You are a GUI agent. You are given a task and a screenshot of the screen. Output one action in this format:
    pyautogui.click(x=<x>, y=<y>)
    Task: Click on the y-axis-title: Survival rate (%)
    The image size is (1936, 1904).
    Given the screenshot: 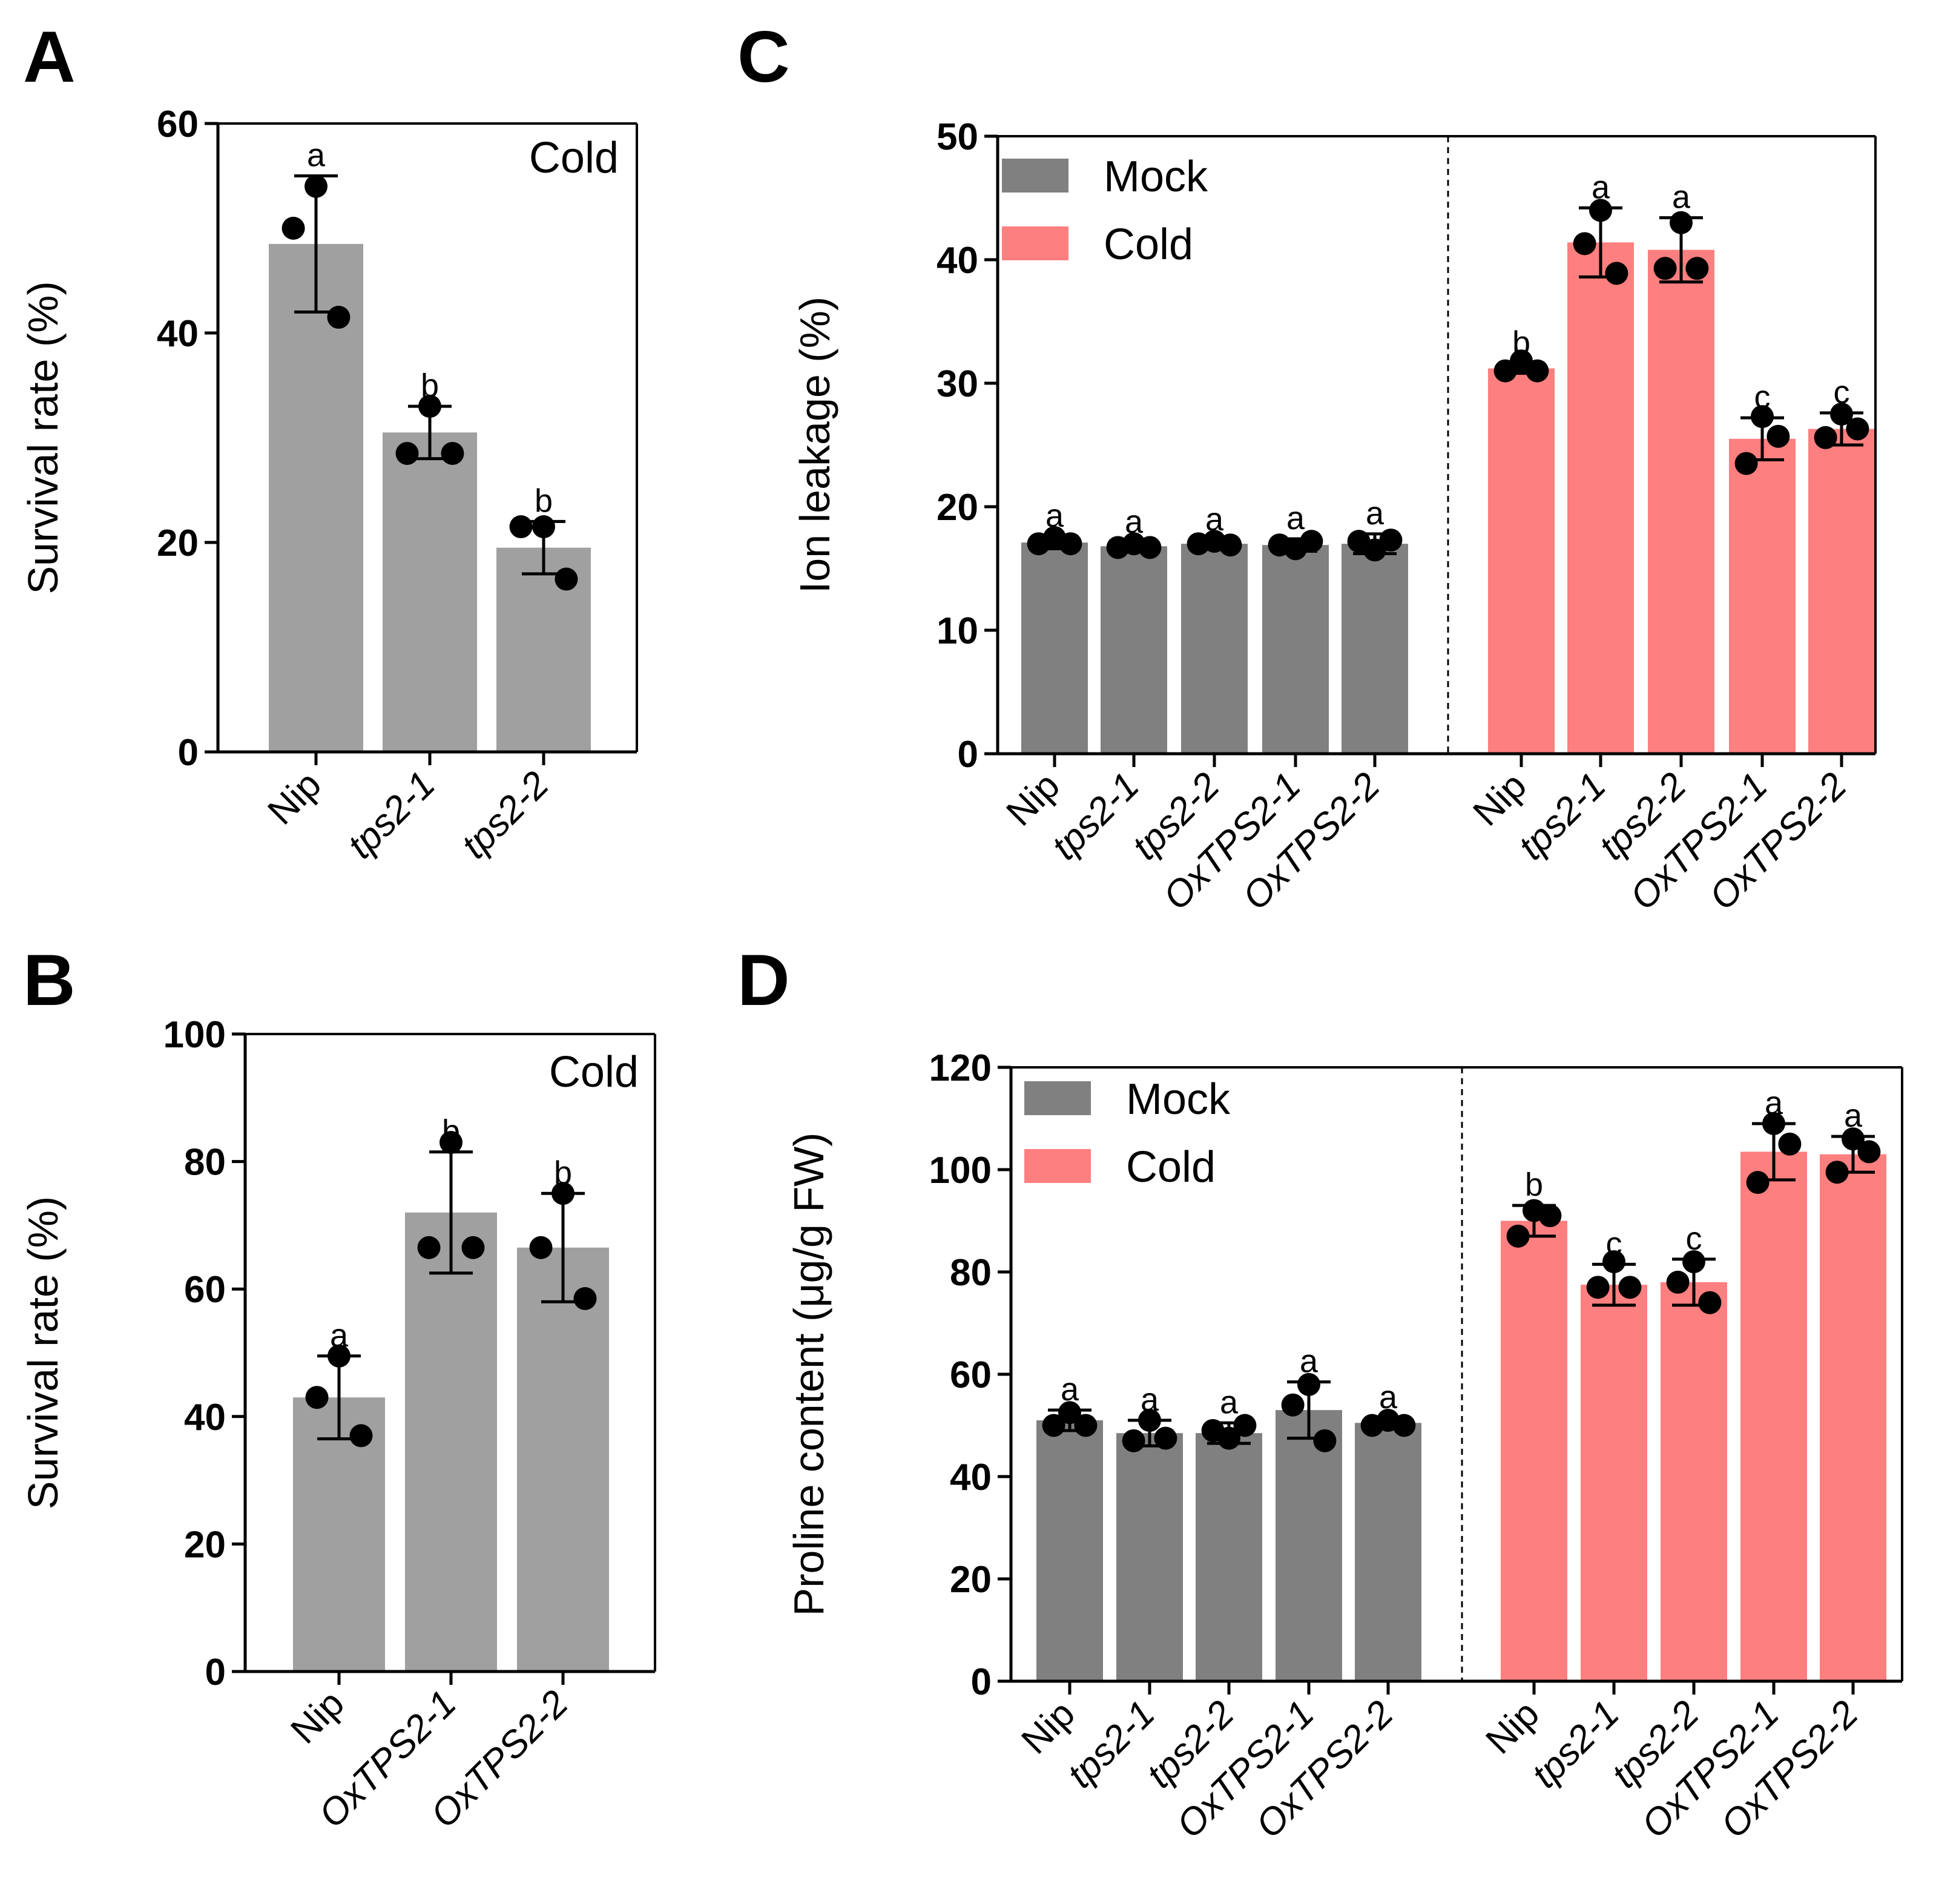 What is the action you would take?
    pyautogui.click(x=43, y=437)
    